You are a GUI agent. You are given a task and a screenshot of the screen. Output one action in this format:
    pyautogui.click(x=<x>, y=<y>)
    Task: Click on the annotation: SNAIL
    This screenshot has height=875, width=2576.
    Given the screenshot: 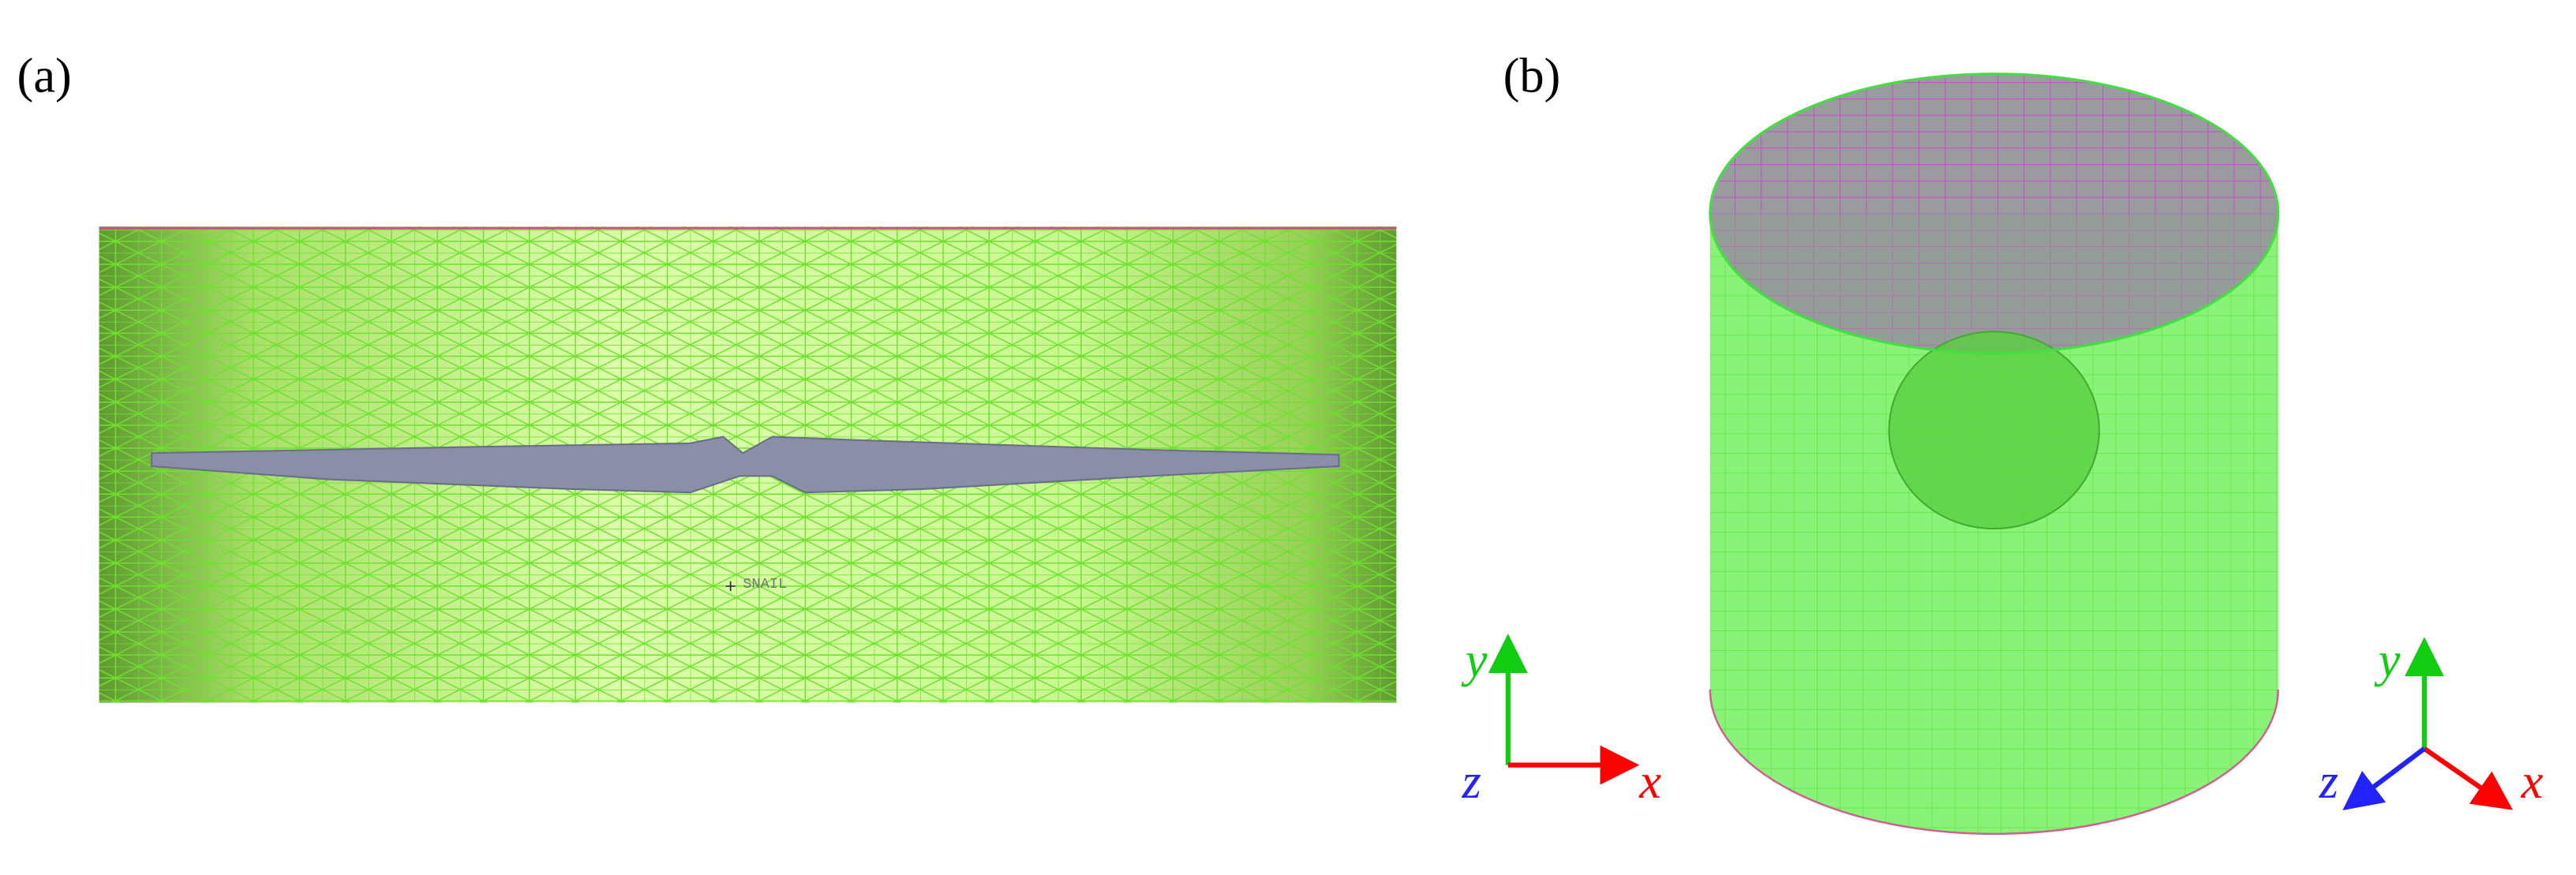 What is the action you would take?
    pyautogui.click(x=765, y=584)
    